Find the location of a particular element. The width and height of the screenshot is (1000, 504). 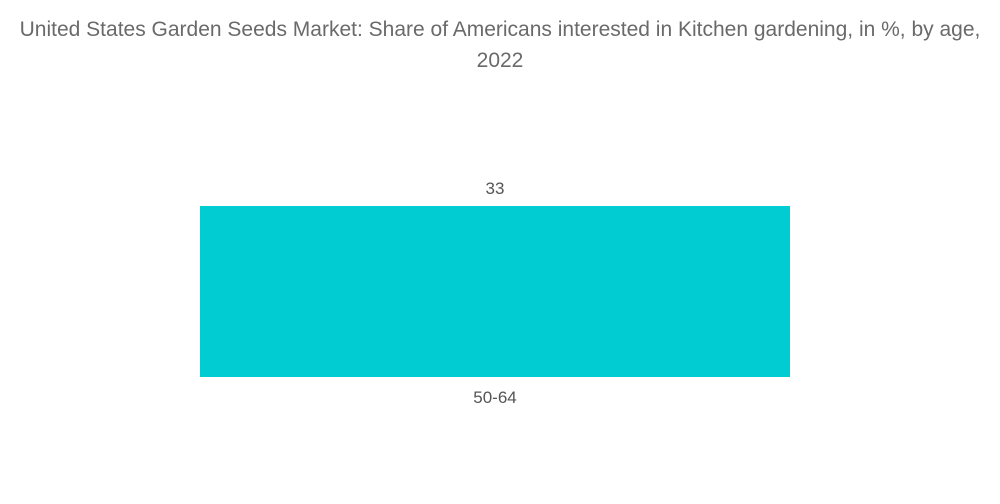

x-tick-label-50-64: 50-64 is located at coordinates (494, 397).